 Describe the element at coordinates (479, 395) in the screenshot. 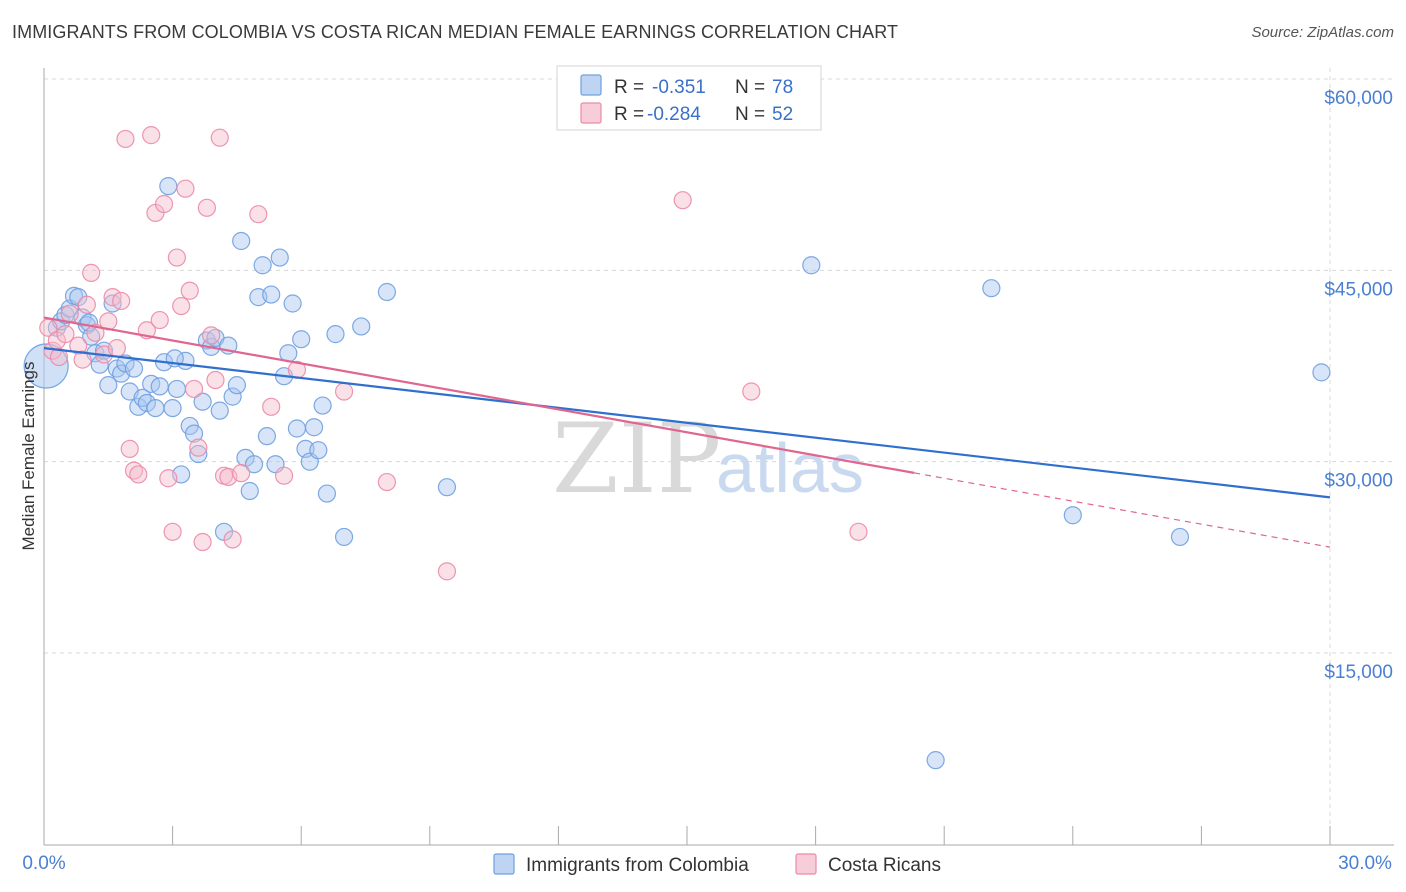

I see `costa-rica-trend-line` at that location.